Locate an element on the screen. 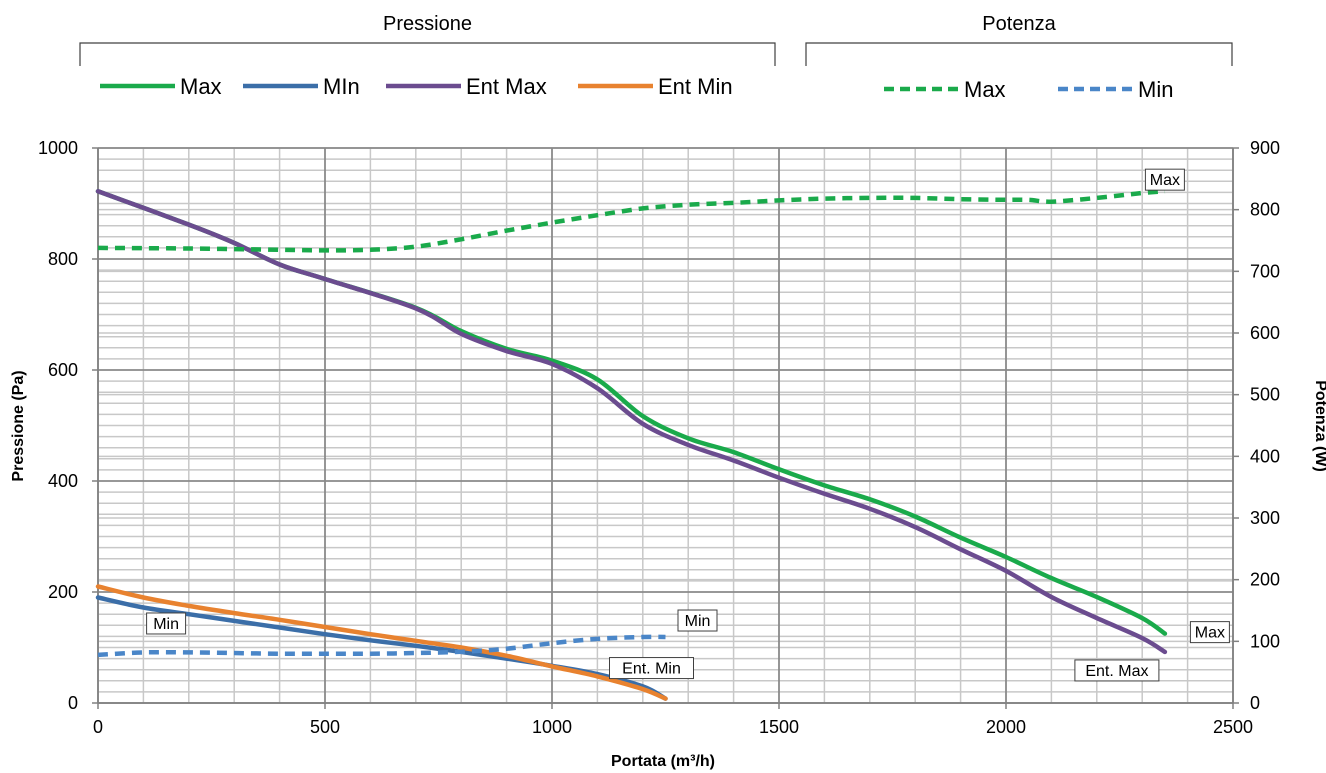  legend-label-min: Min is located at coordinates (1155, 89).